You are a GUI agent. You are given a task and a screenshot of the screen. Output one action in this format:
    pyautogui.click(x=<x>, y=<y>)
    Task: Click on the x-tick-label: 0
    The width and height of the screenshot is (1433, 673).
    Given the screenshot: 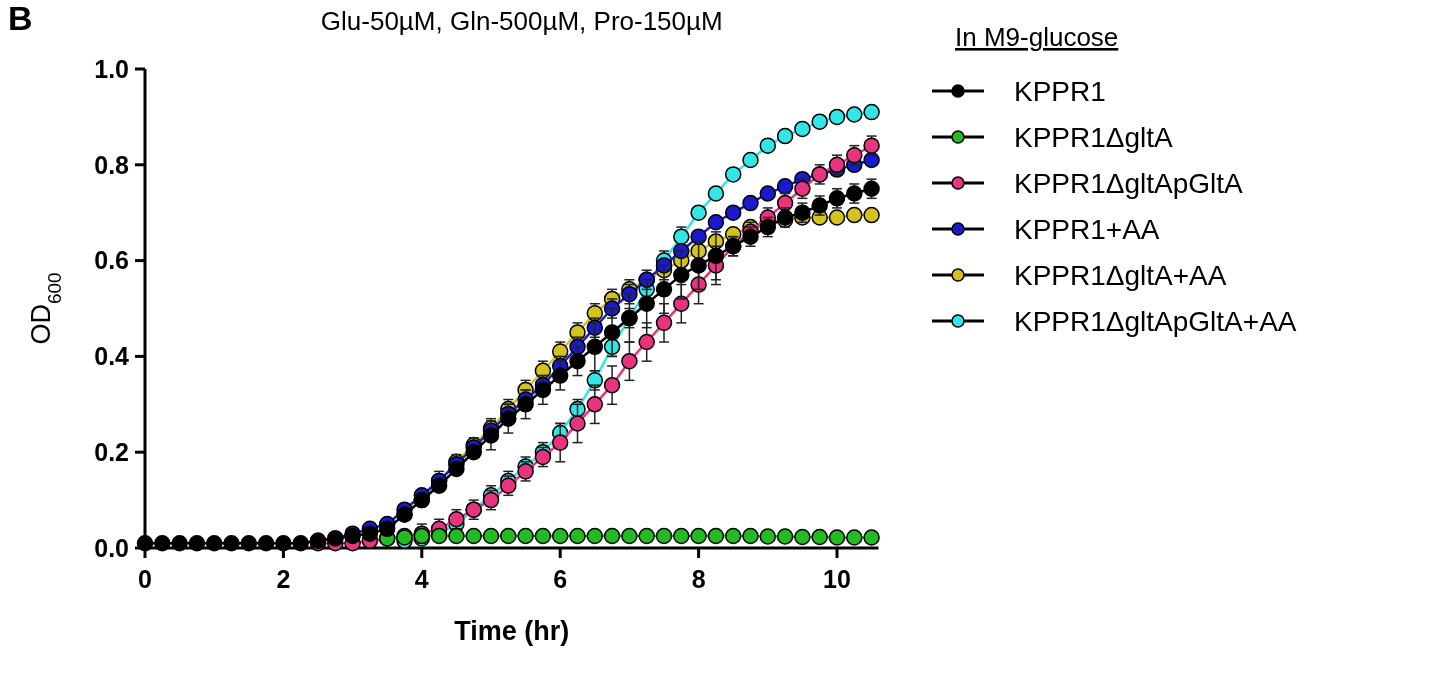 What is the action you would take?
    pyautogui.click(x=145, y=579)
    